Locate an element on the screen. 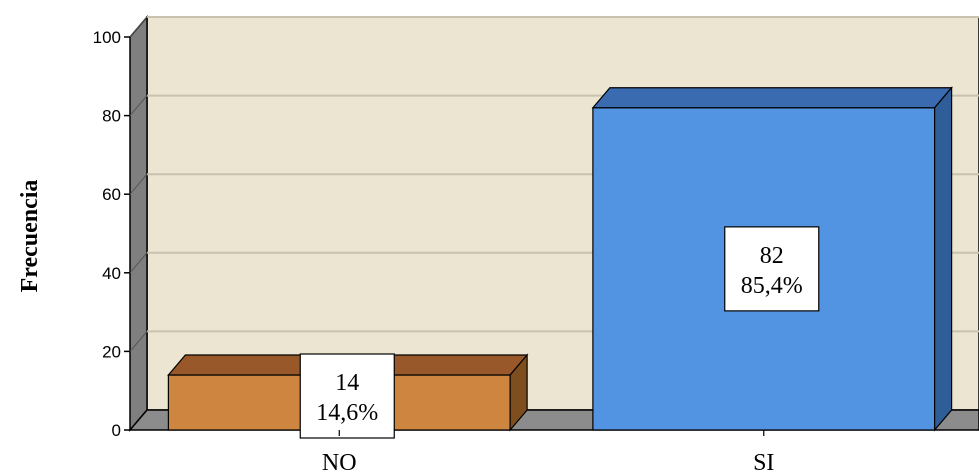  y-tick-label-40: 40 is located at coordinates (111, 273).